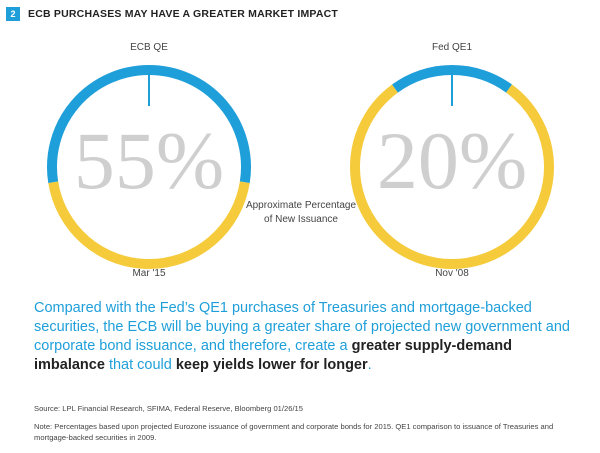  Describe the element at coordinates (148, 273) in the screenshot. I see `date-label-ecb-qe: Mar '15` at that location.